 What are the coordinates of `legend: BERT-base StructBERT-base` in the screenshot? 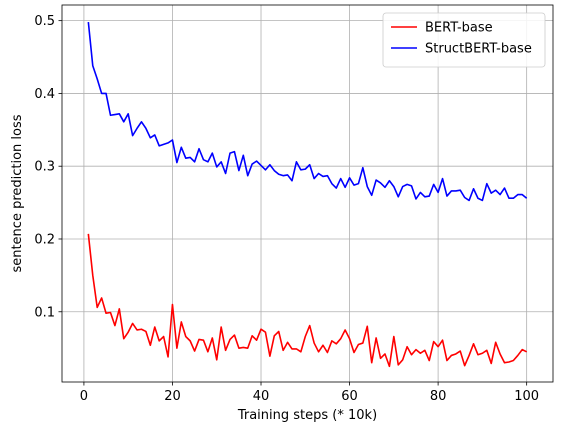 It's located at (464, 40).